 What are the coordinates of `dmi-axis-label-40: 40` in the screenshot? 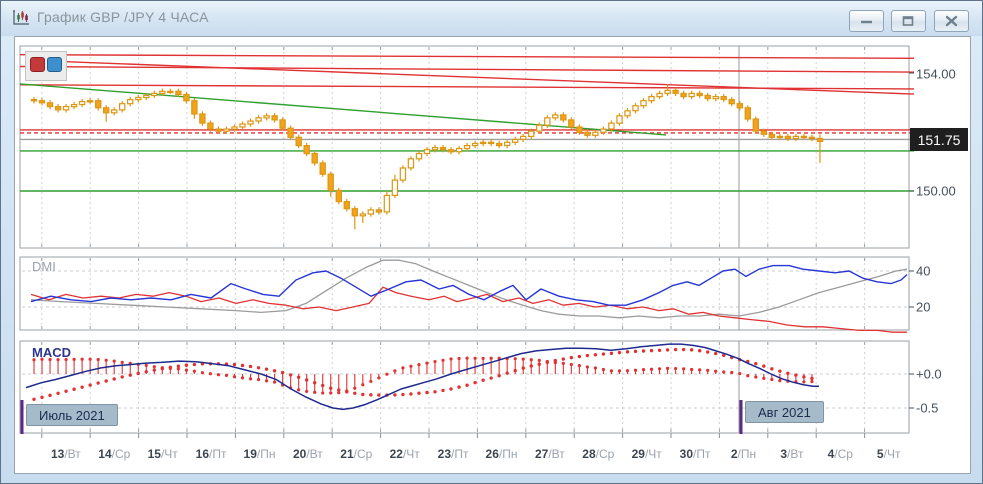 It's located at (923, 271).